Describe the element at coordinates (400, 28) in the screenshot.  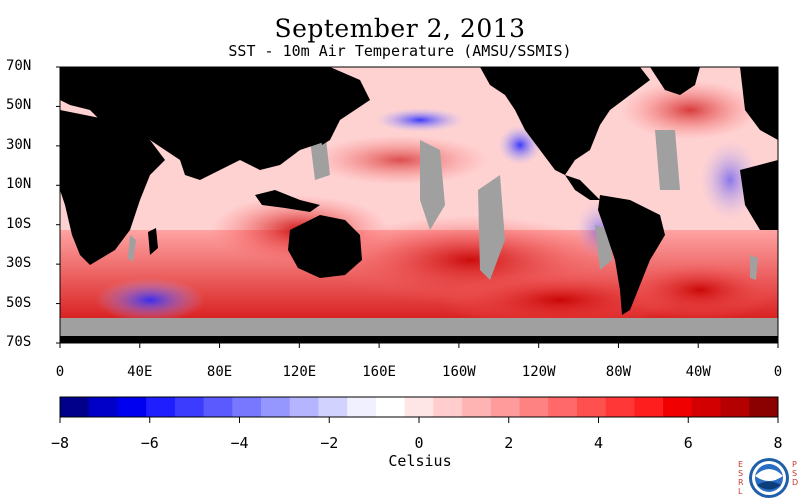
I see `map-title: September 2, 2013` at that location.